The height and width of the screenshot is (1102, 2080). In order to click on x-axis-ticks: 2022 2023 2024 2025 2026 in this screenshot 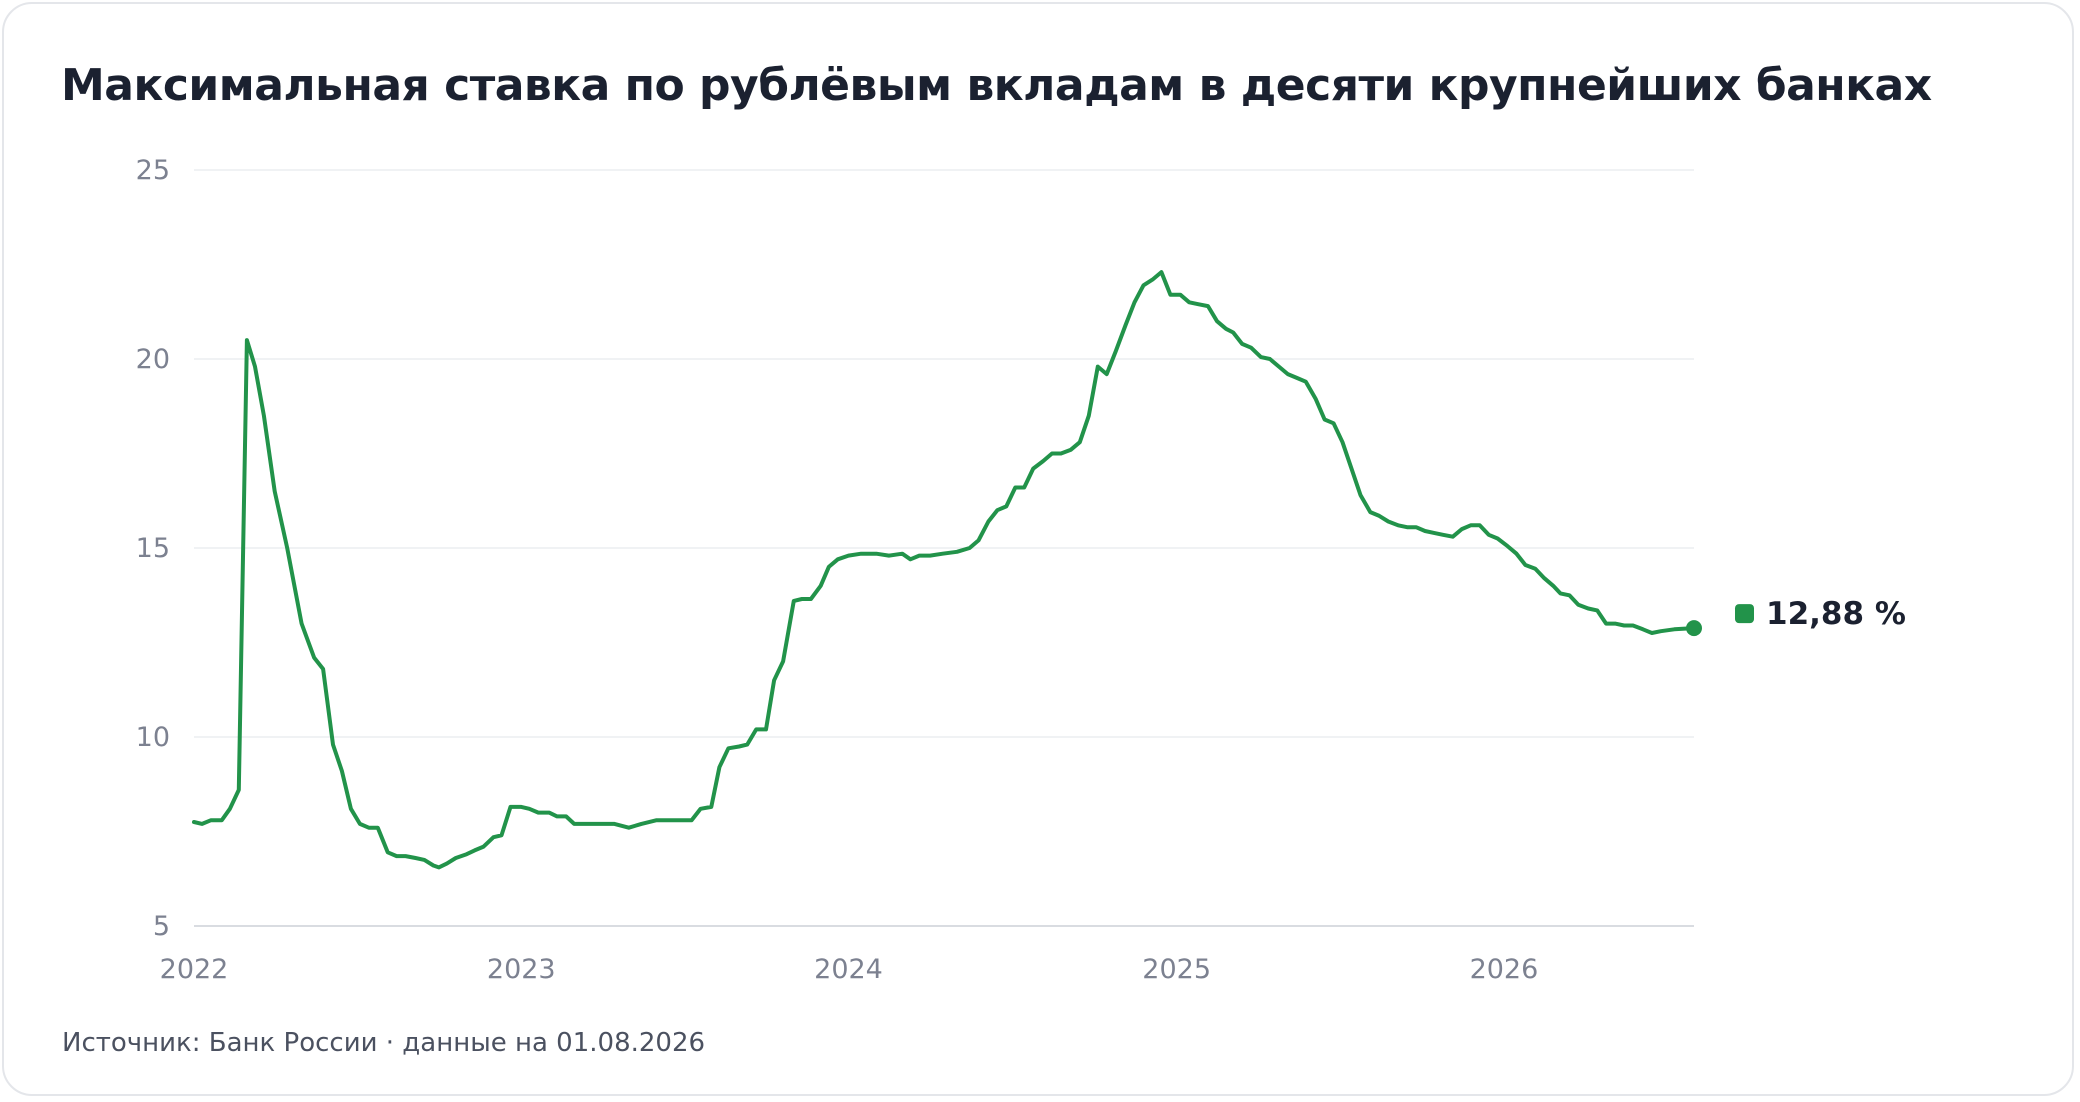, I will do `click(849, 969)`.